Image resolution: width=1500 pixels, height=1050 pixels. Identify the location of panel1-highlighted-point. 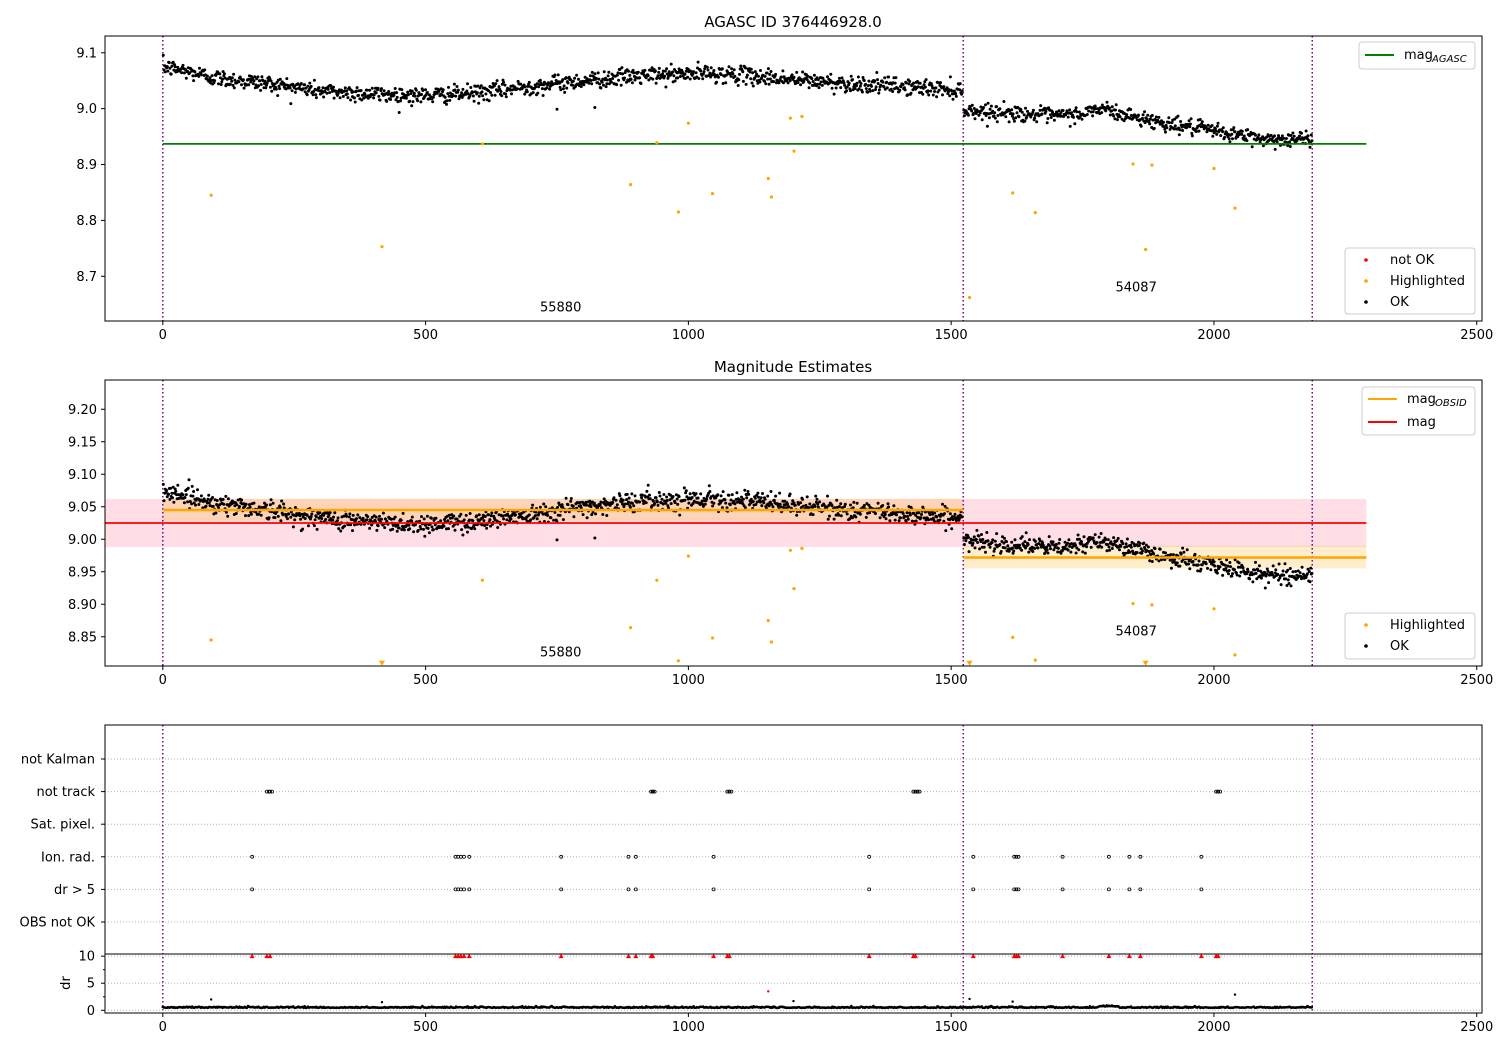
(1152, 165).